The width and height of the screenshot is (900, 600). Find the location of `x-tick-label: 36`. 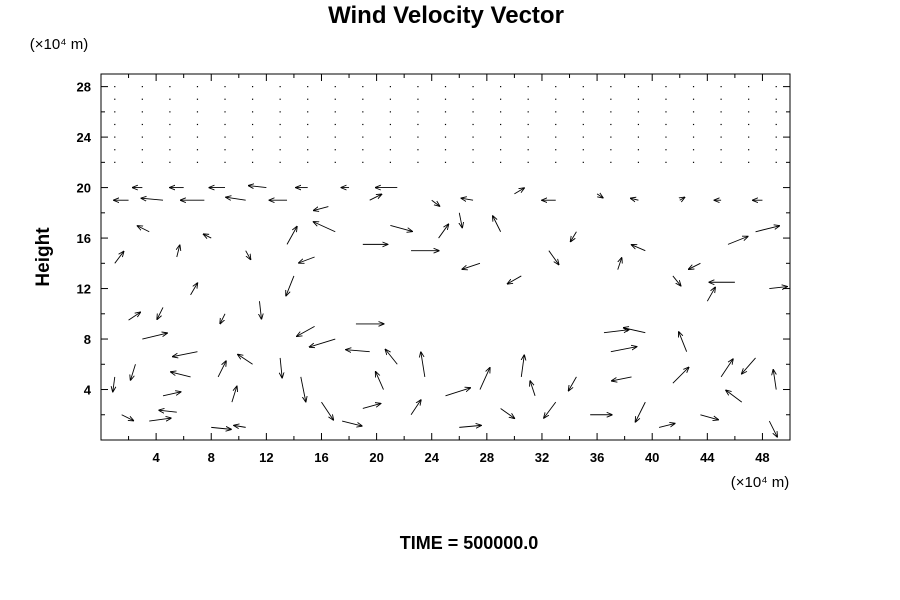

x-tick-label: 36 is located at coordinates (597, 457).